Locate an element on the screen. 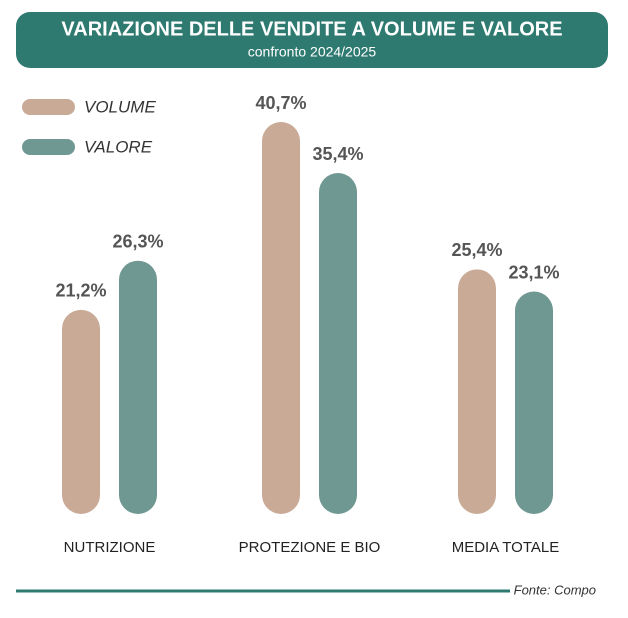 The image size is (628, 618). legend-label: VALORE is located at coordinates (118, 146).